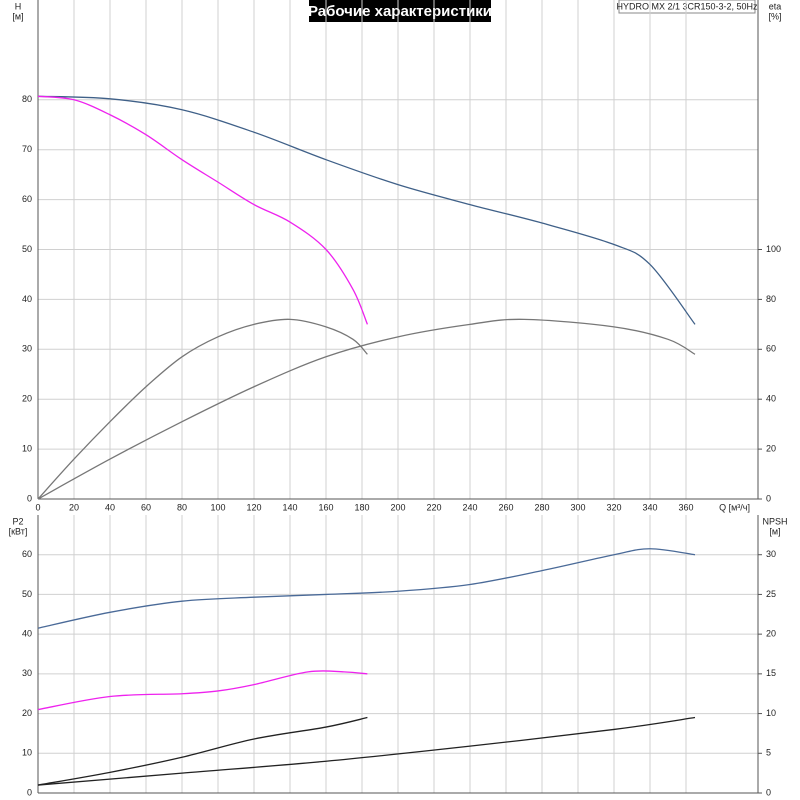  I want to click on legend-box, so click(687, 7).